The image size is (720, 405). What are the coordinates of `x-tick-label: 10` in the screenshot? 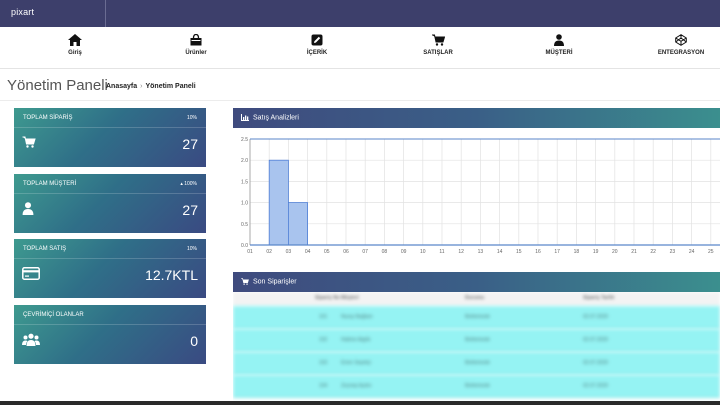 It's located at (423, 252).